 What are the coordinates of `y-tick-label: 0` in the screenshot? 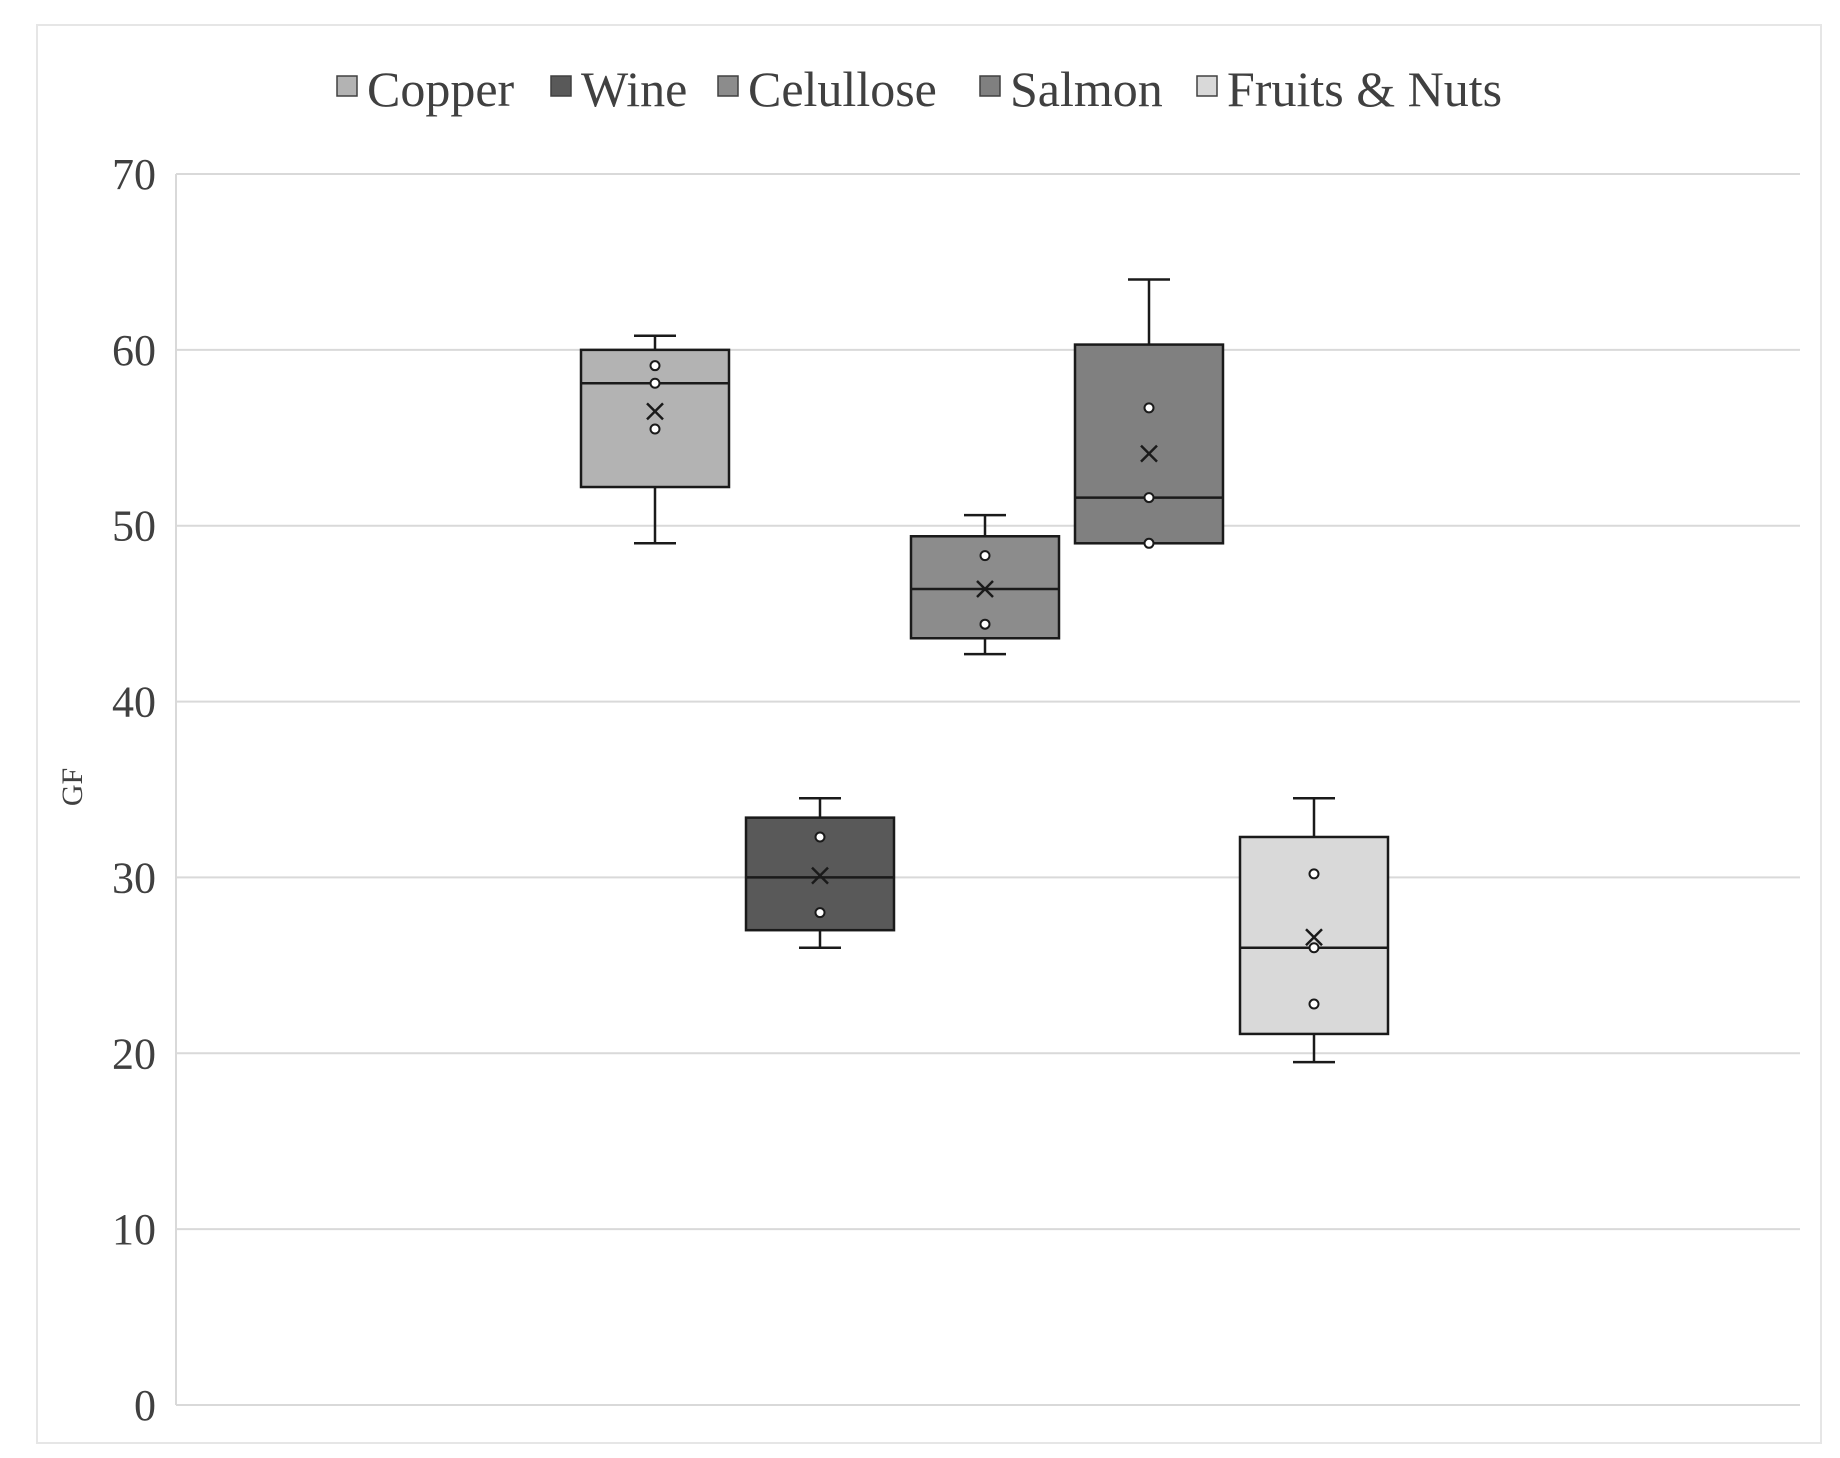 It's located at (145, 1405).